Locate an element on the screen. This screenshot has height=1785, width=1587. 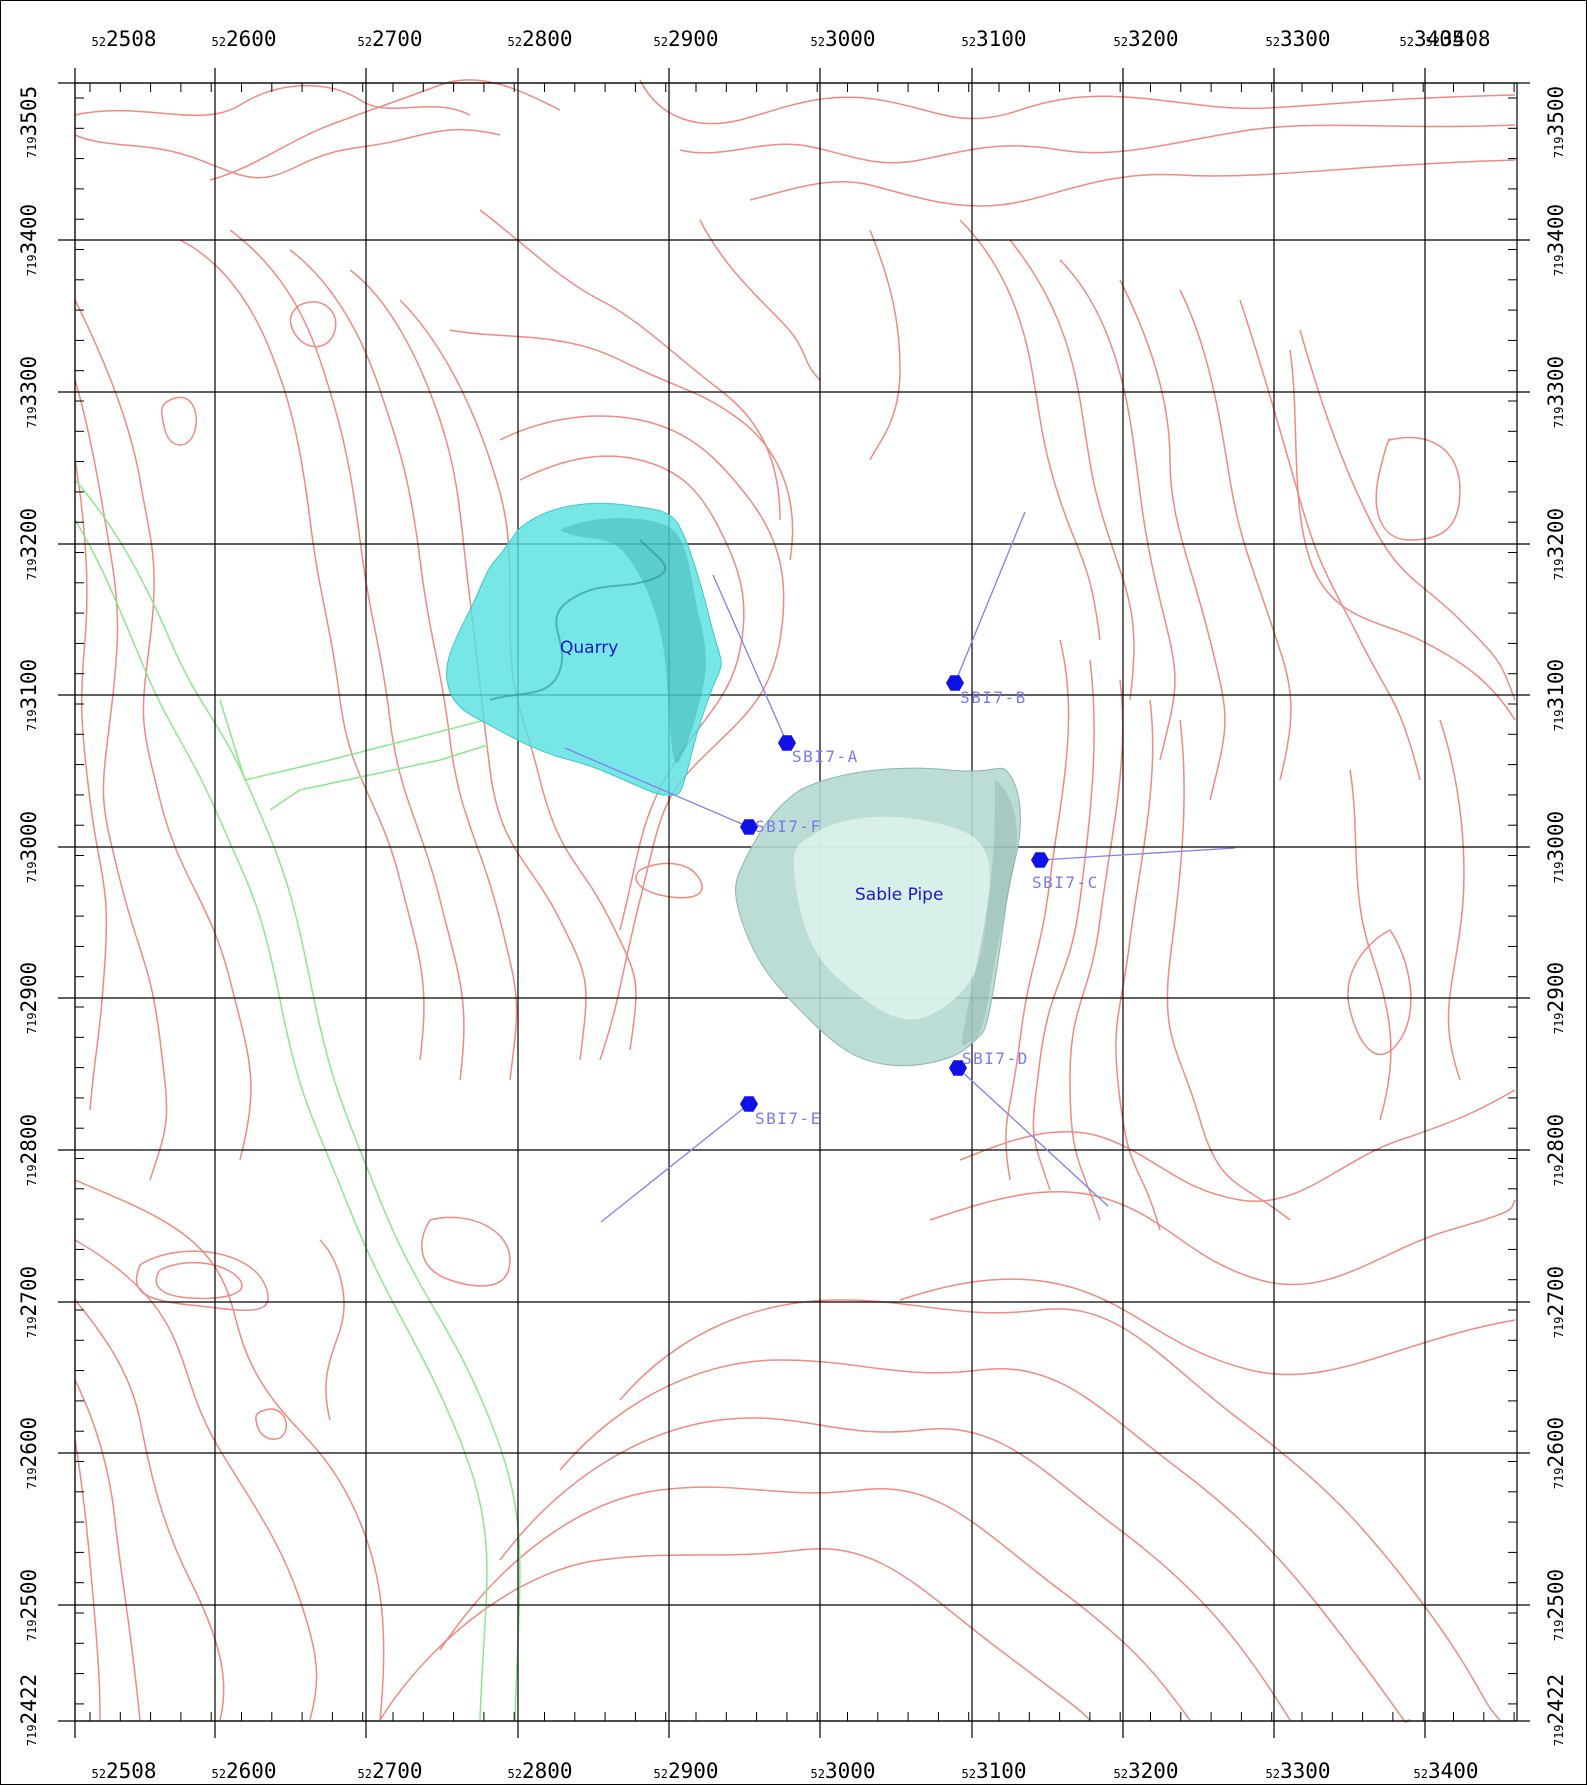
northing-label-right: 7192800 is located at coordinates (1556, 1150).